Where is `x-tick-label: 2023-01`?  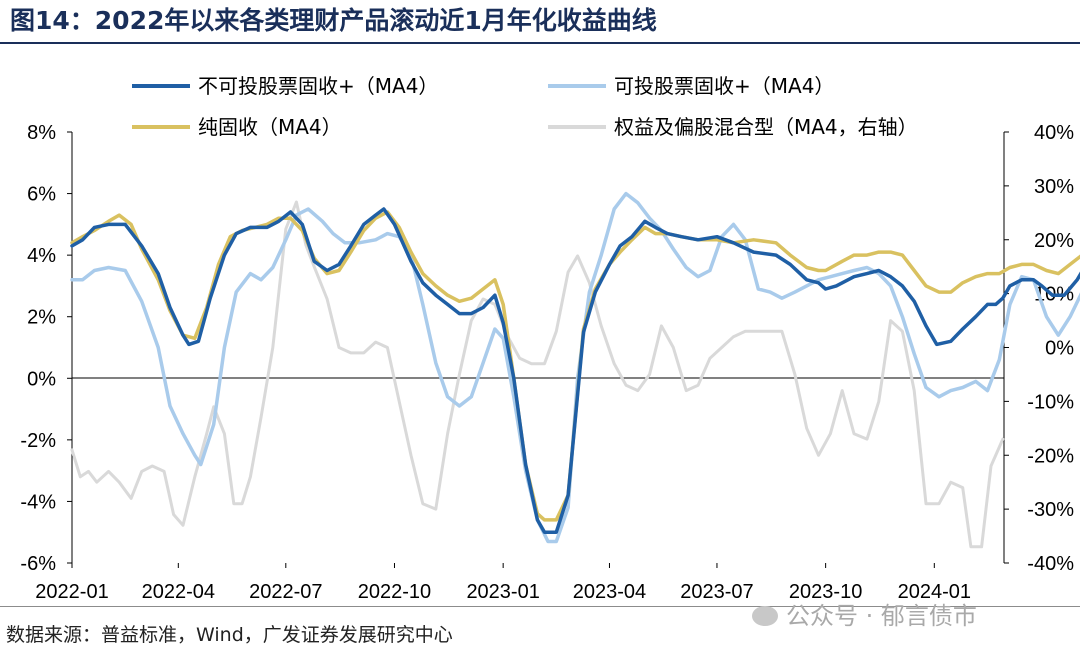 x-tick-label: 2023-01 is located at coordinates (502, 592).